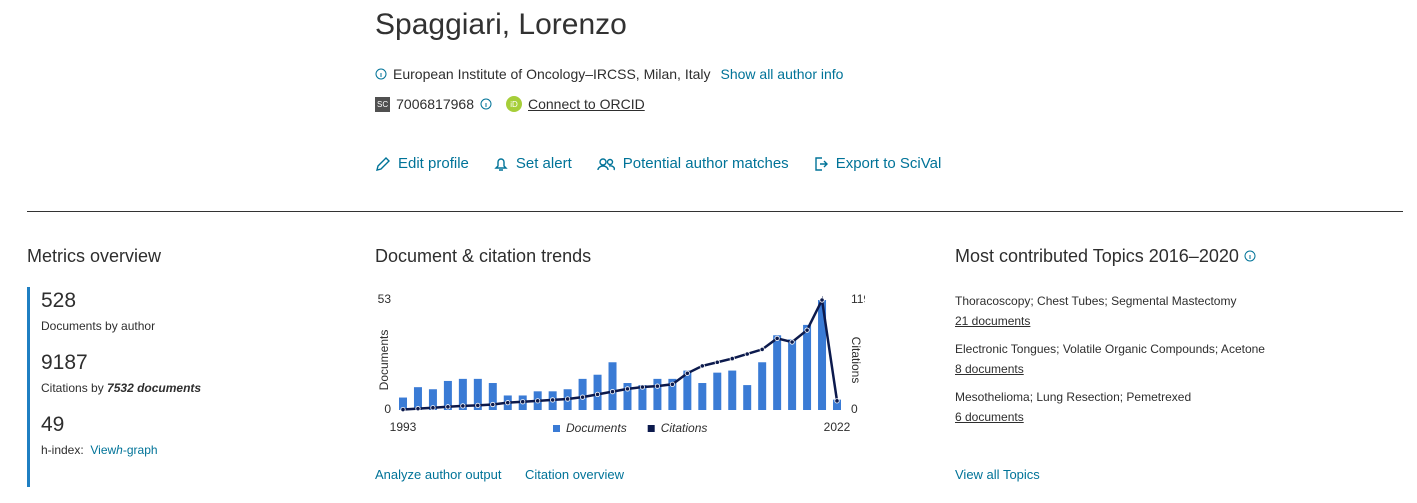 The height and width of the screenshot is (503, 1417). I want to click on trends-title: Document & citation trends, so click(483, 256).